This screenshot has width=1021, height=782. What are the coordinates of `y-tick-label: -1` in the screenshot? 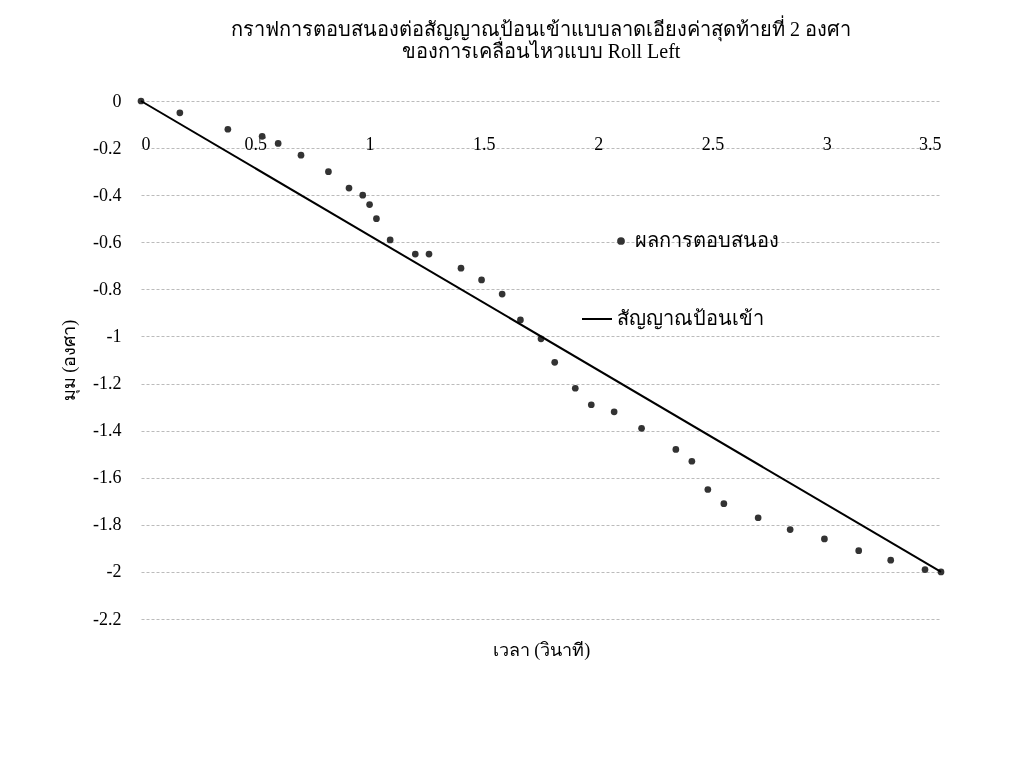 It's located at (114, 335).